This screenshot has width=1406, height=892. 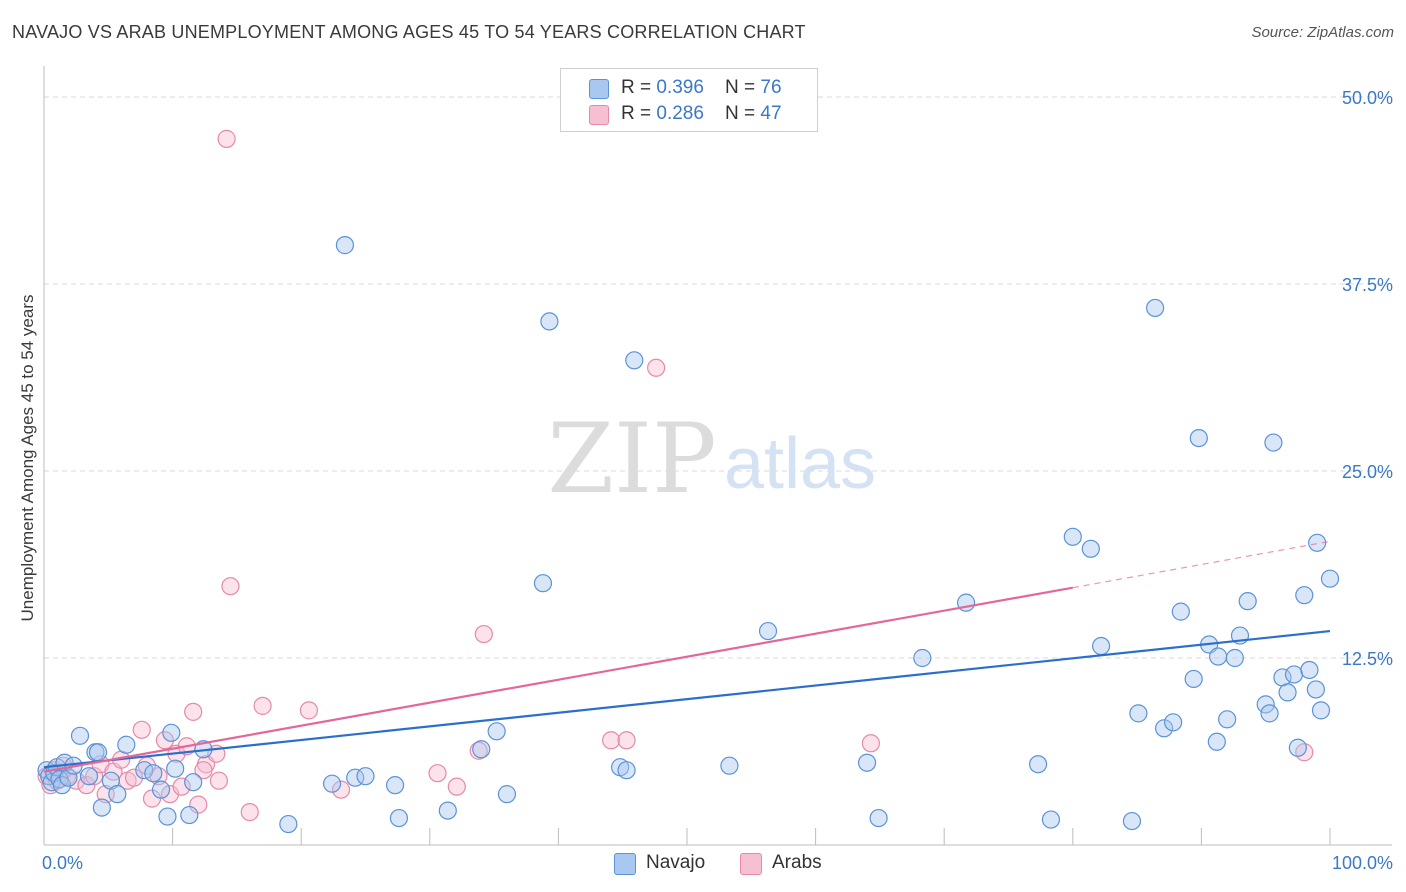 What do you see at coordinates (689, 100) in the screenshot?
I see `correlation-legend: R = 0.396 N = 76 R = 0.286 N = 47` at bounding box center [689, 100].